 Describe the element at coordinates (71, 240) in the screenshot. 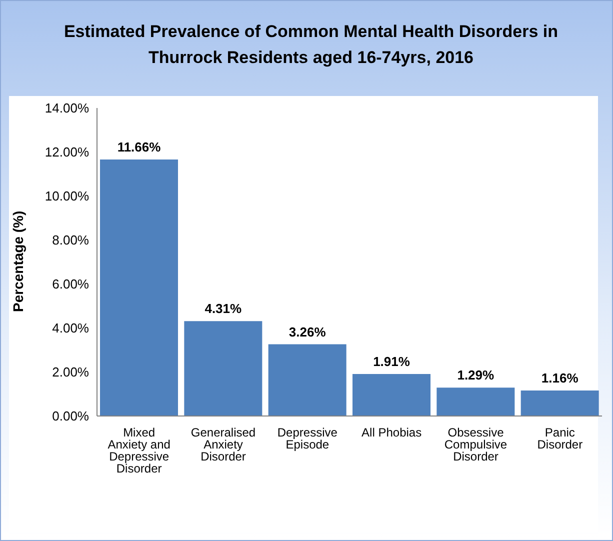

I see `y-tick-label: 8.00%` at that location.